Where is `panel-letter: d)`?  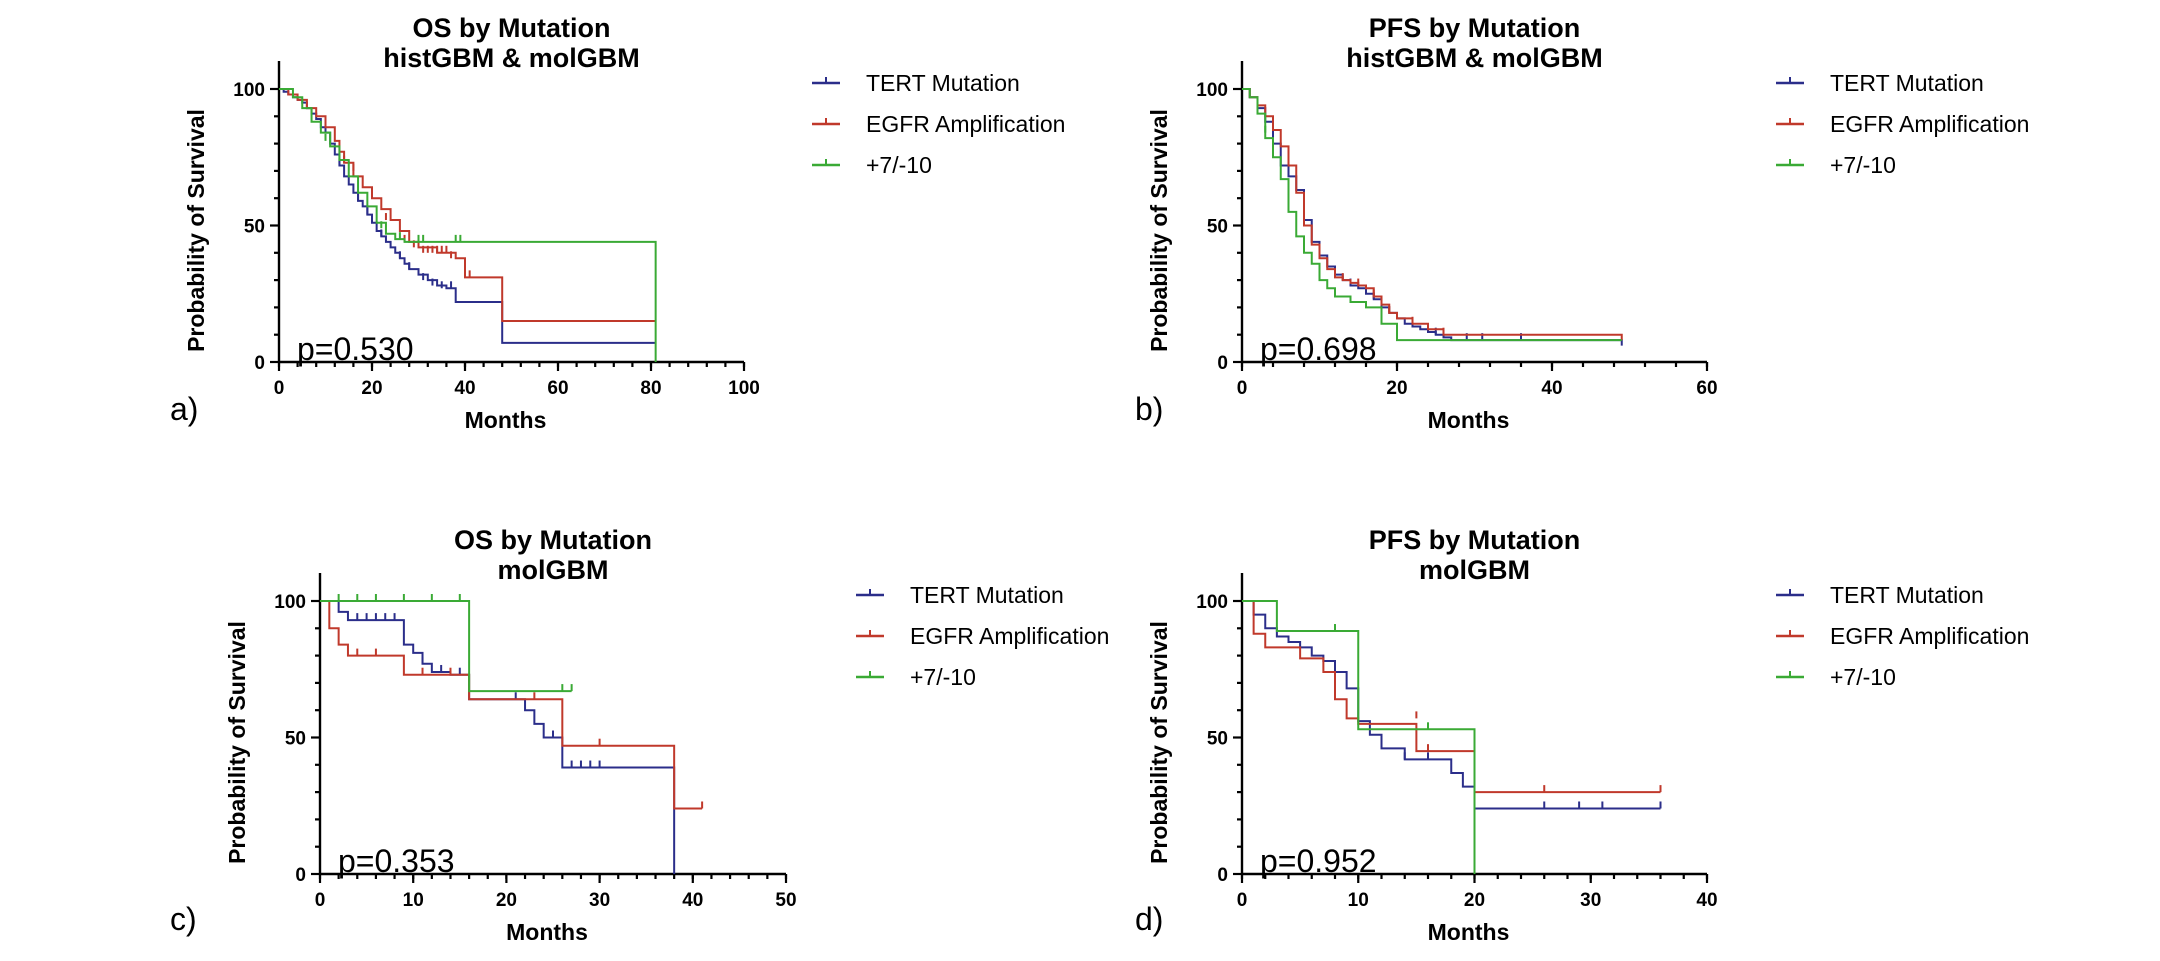 panel-letter: d) is located at coordinates (1149, 919).